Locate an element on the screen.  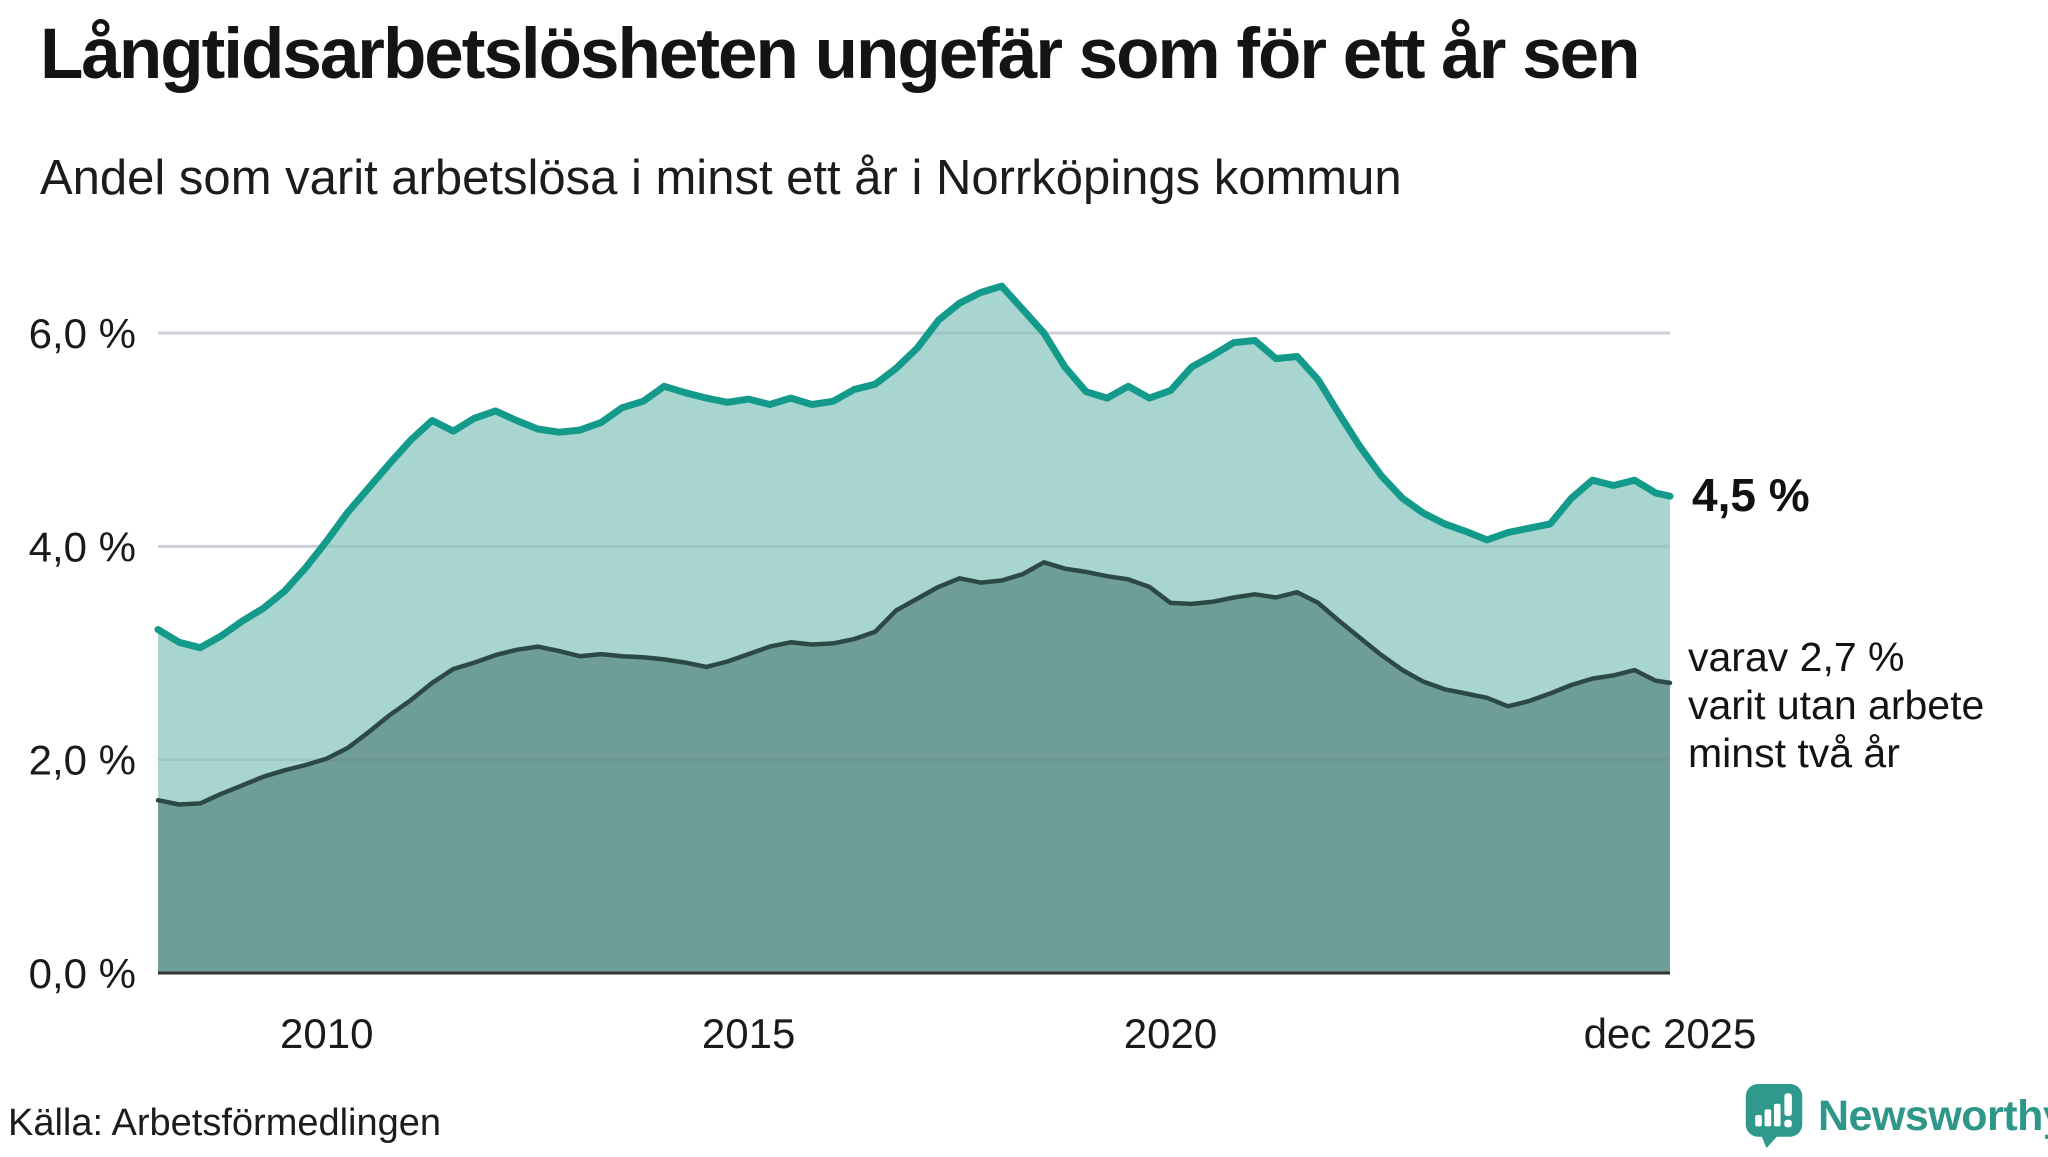
note-line-1: varav 2,7 % is located at coordinates (1796, 657).